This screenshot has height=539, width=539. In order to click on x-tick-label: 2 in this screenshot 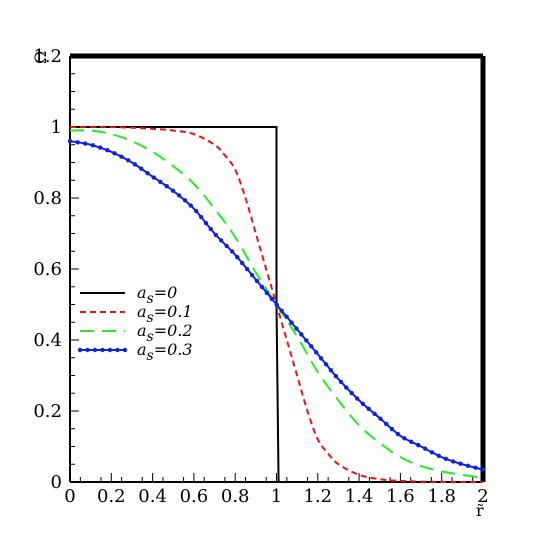, I will do `click(482, 496)`.